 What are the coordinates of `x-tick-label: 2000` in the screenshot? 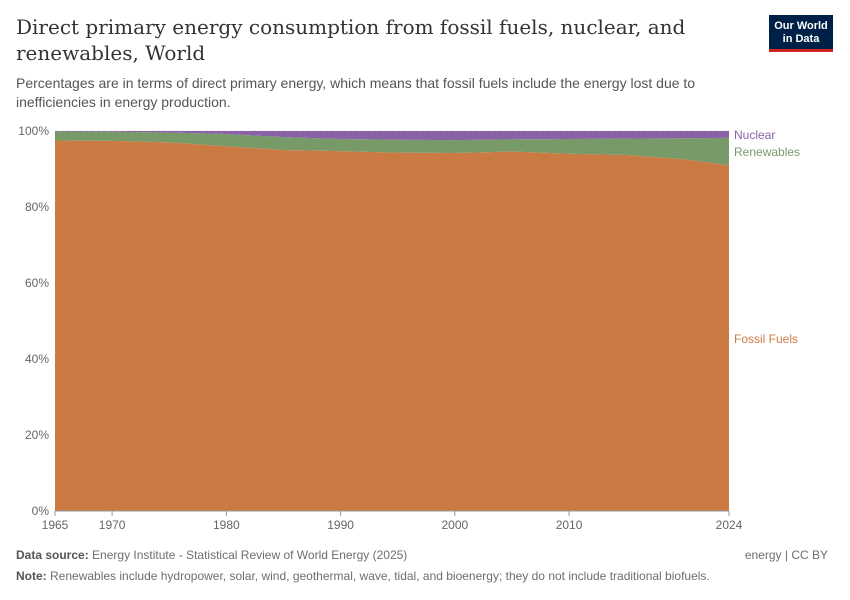 It's located at (454, 525).